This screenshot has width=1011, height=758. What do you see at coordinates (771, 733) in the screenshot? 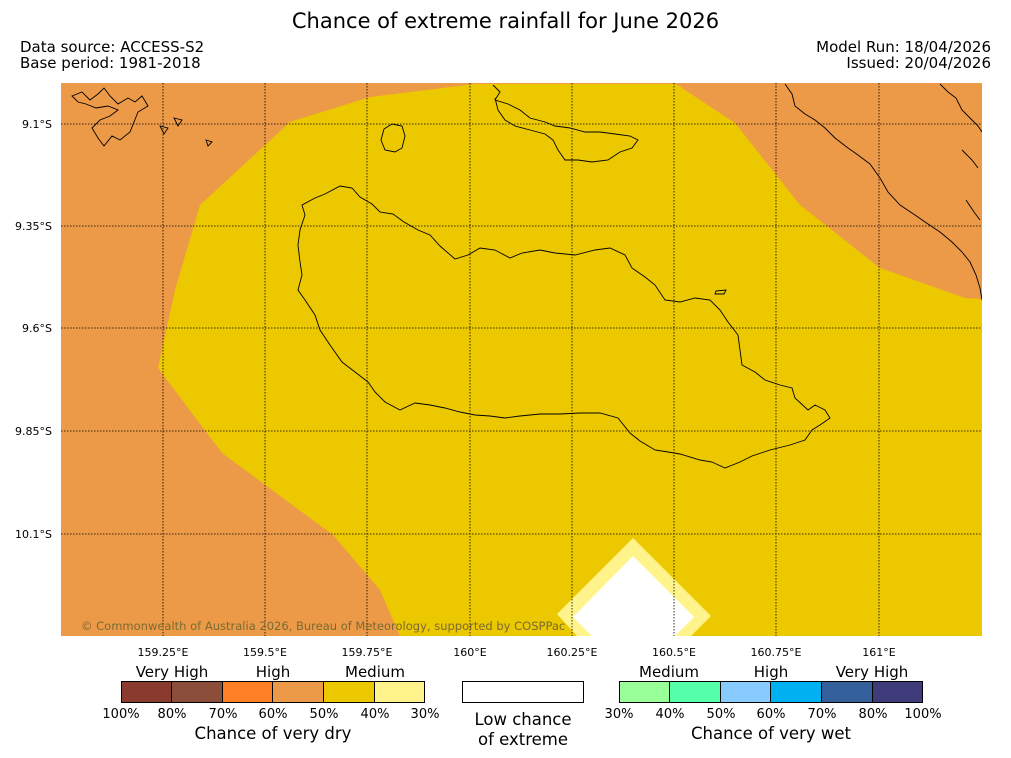
I see `wet-legend-title: Chance of very wet` at bounding box center [771, 733].